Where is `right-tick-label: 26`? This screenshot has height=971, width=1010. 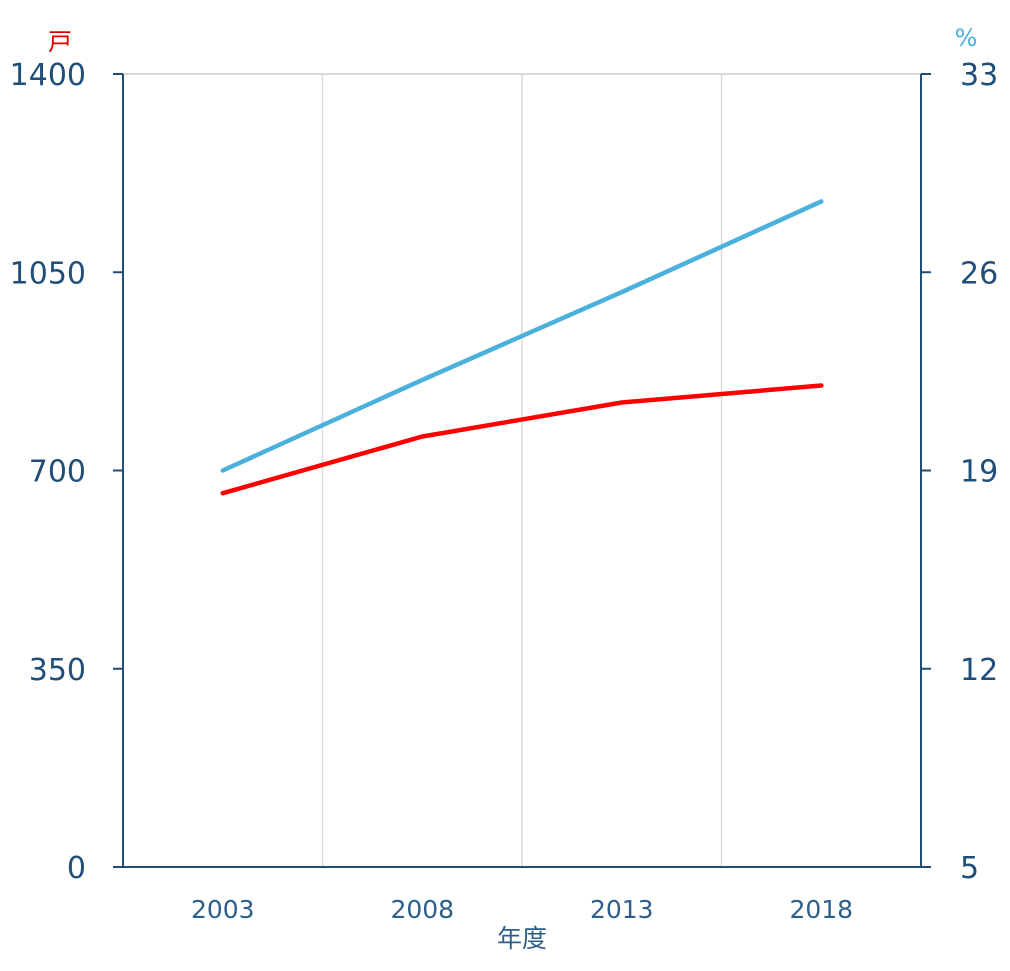 right-tick-label: 26 is located at coordinates (979, 273).